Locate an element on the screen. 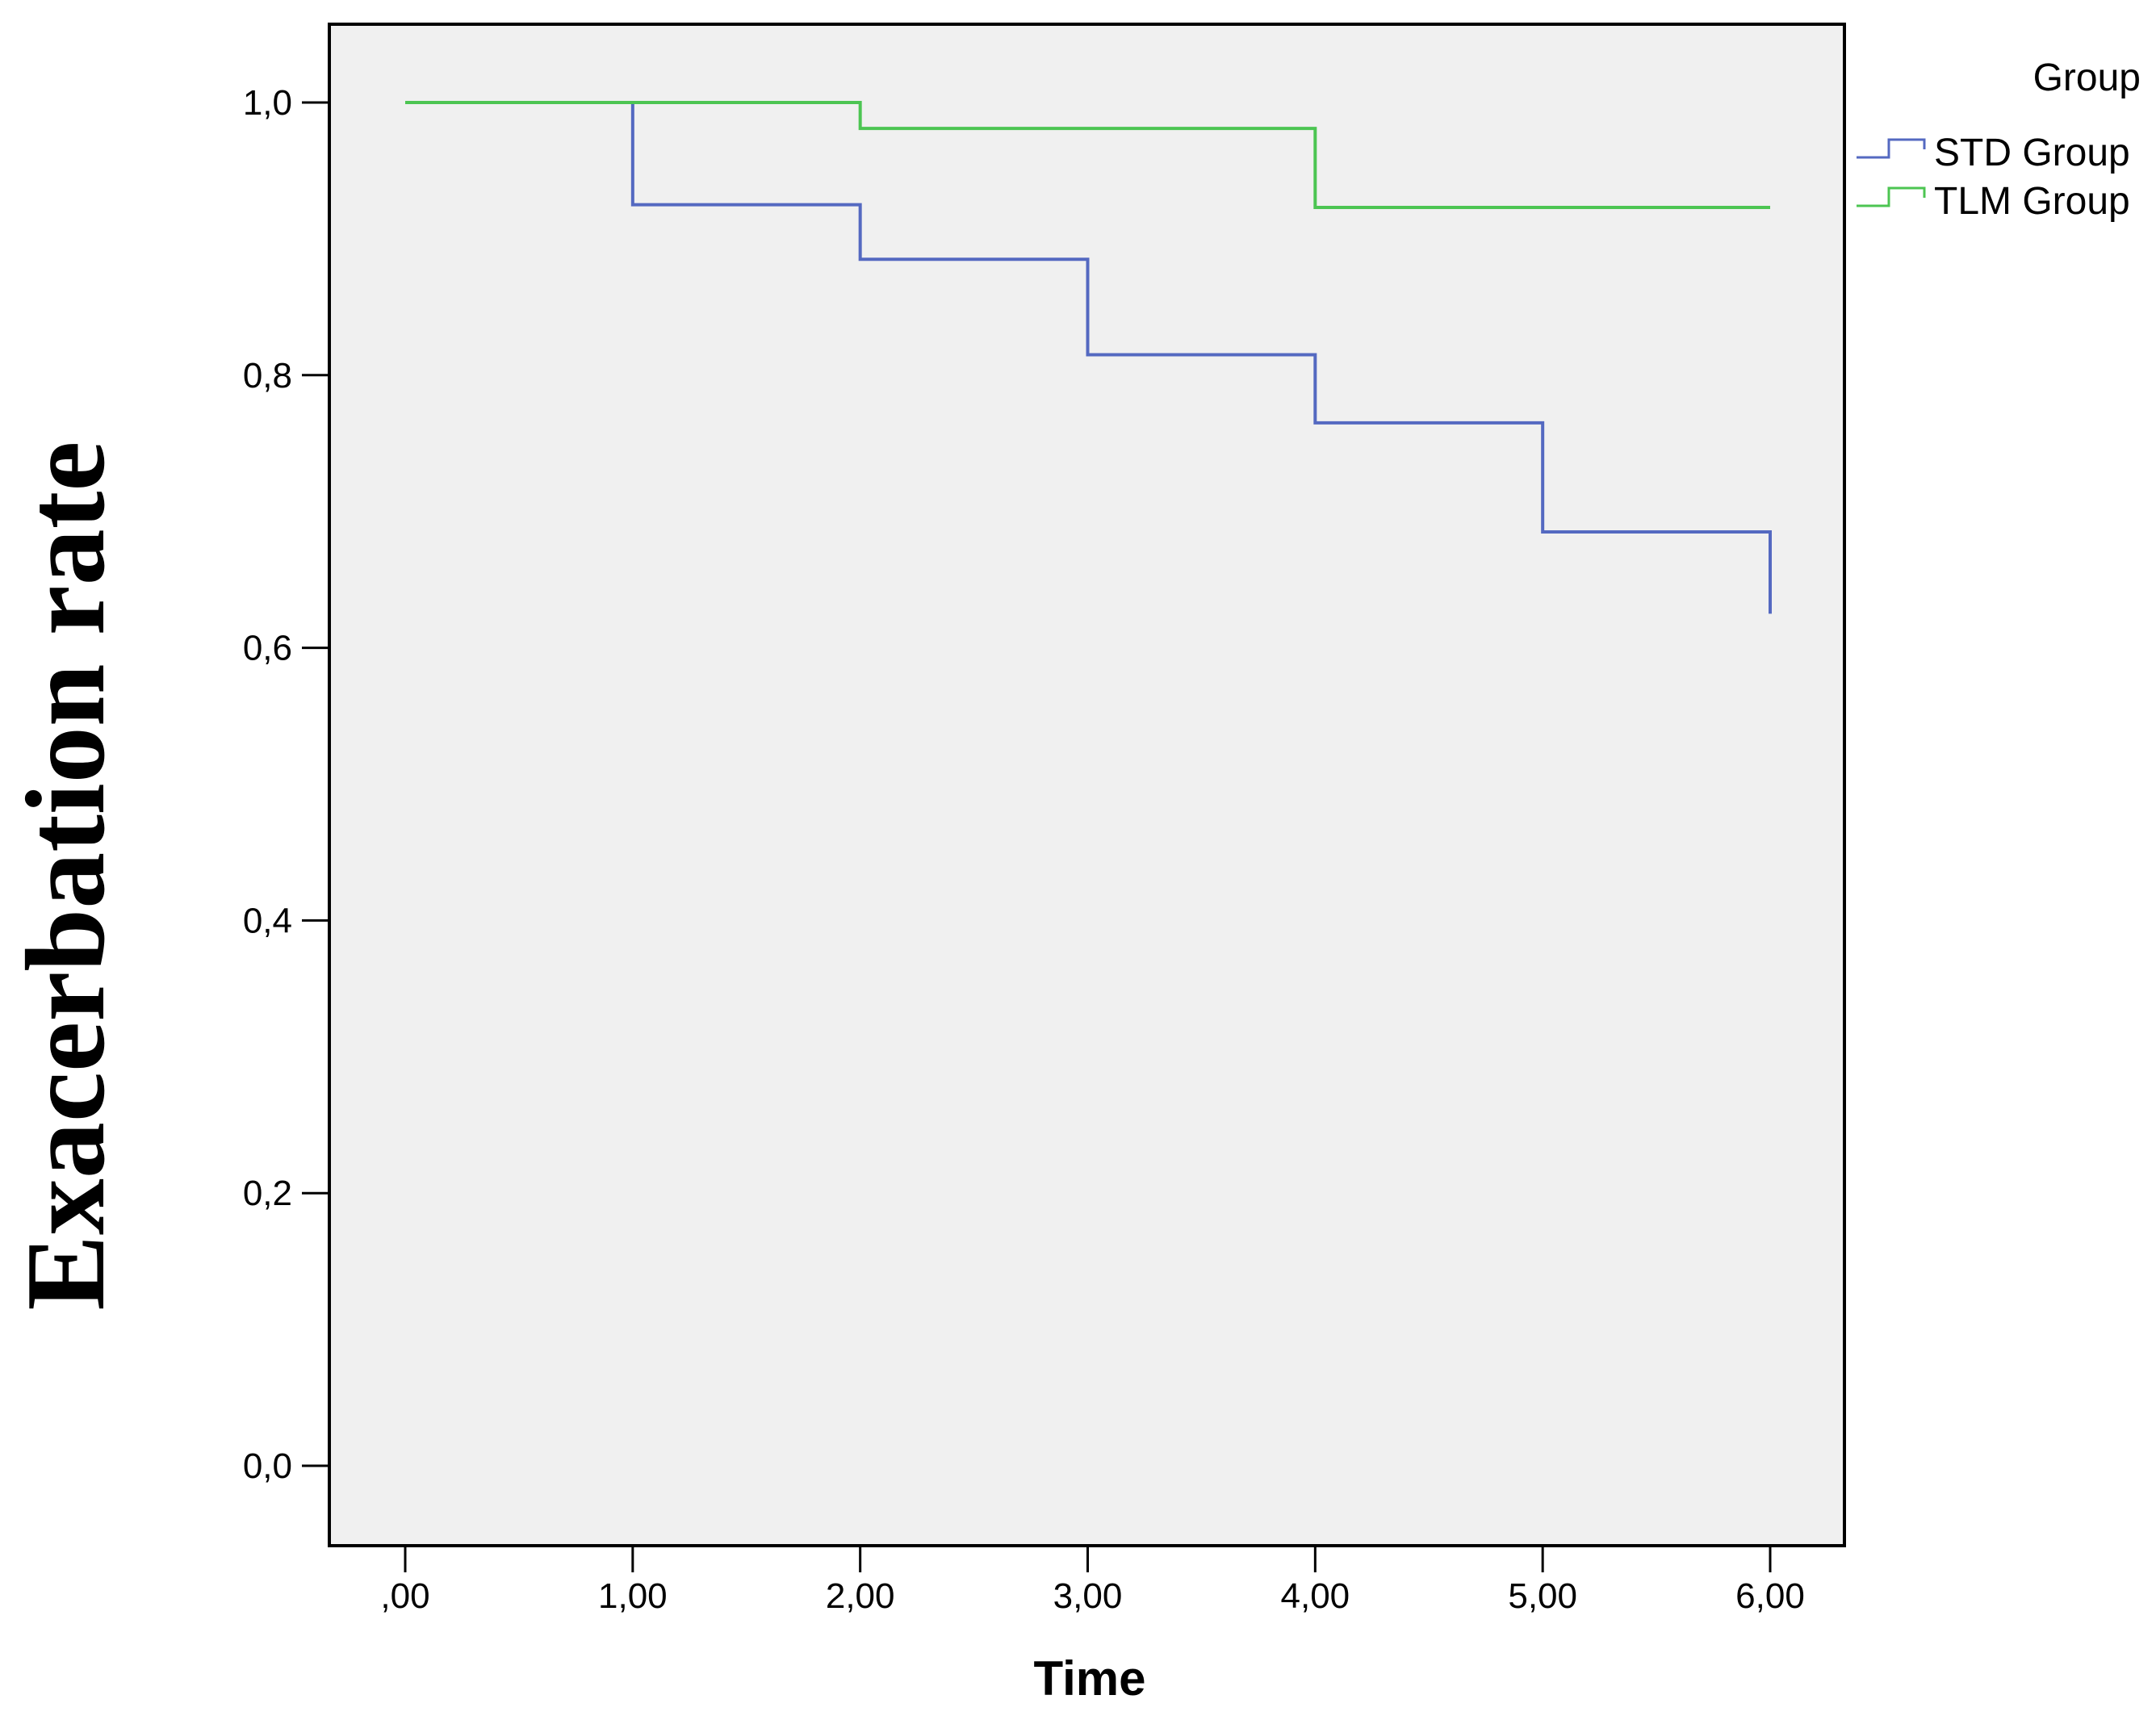  x-tick-label: 6,00 is located at coordinates (1770, 1596).